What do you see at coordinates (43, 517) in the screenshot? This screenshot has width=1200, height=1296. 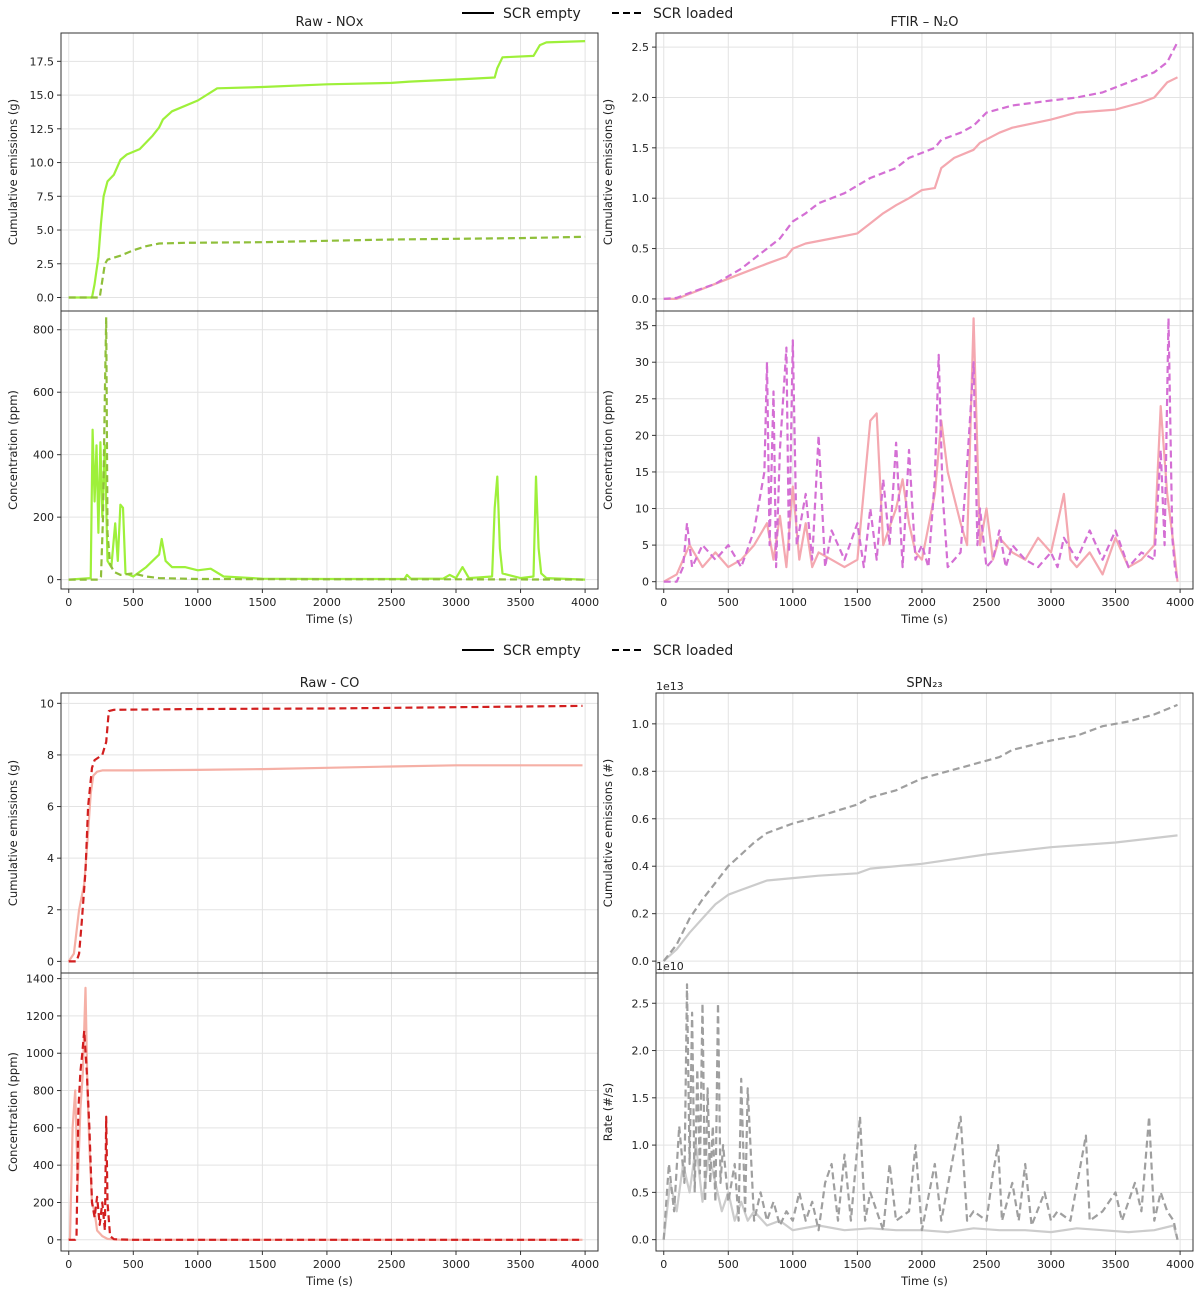 I see `y-tick-label: 200` at bounding box center [43, 517].